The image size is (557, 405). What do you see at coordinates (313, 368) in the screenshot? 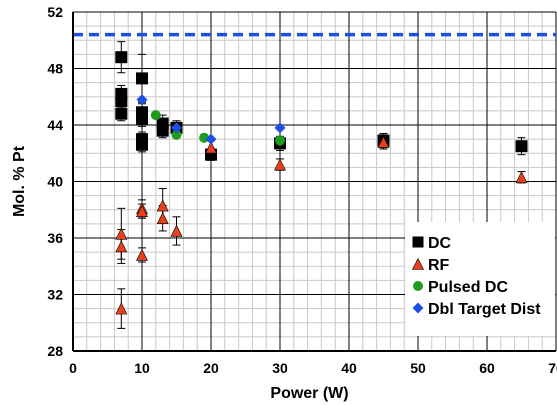
I see `x-tick-labels: 0 10 20 30 40 50 60 70` at bounding box center [313, 368].